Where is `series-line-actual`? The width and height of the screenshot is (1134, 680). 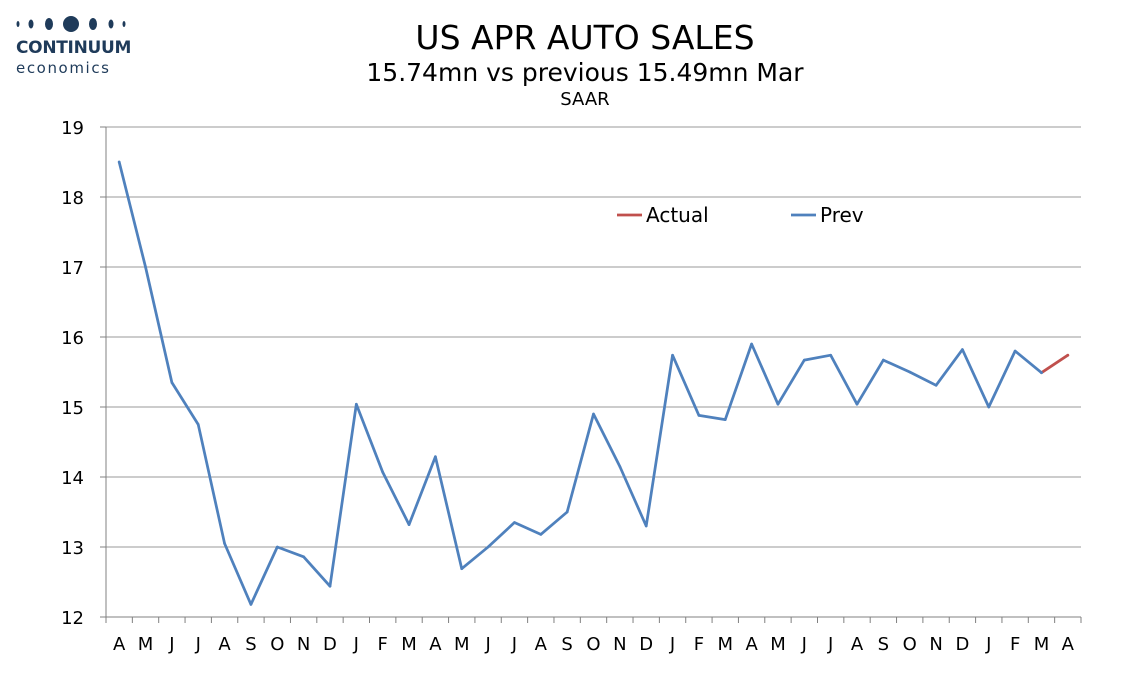 series-line-actual is located at coordinates (1055, 364).